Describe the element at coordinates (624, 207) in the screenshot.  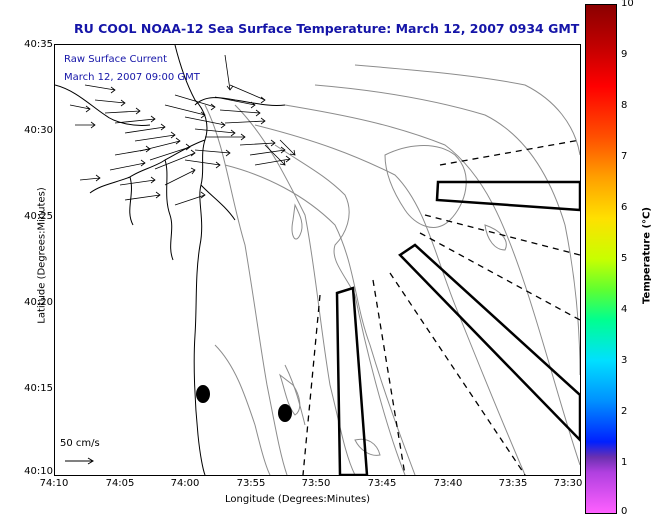
I see `colorbar-tick: 6` at that location.